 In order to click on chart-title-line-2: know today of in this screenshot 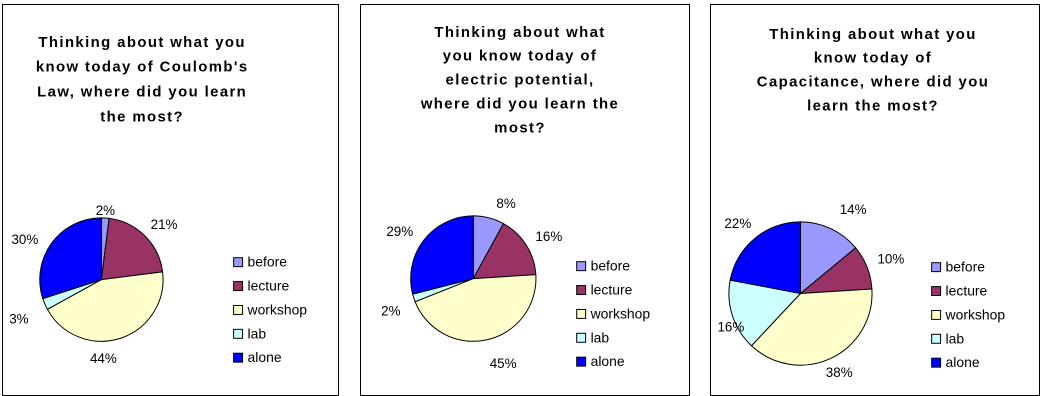, I will do `click(873, 59)`.